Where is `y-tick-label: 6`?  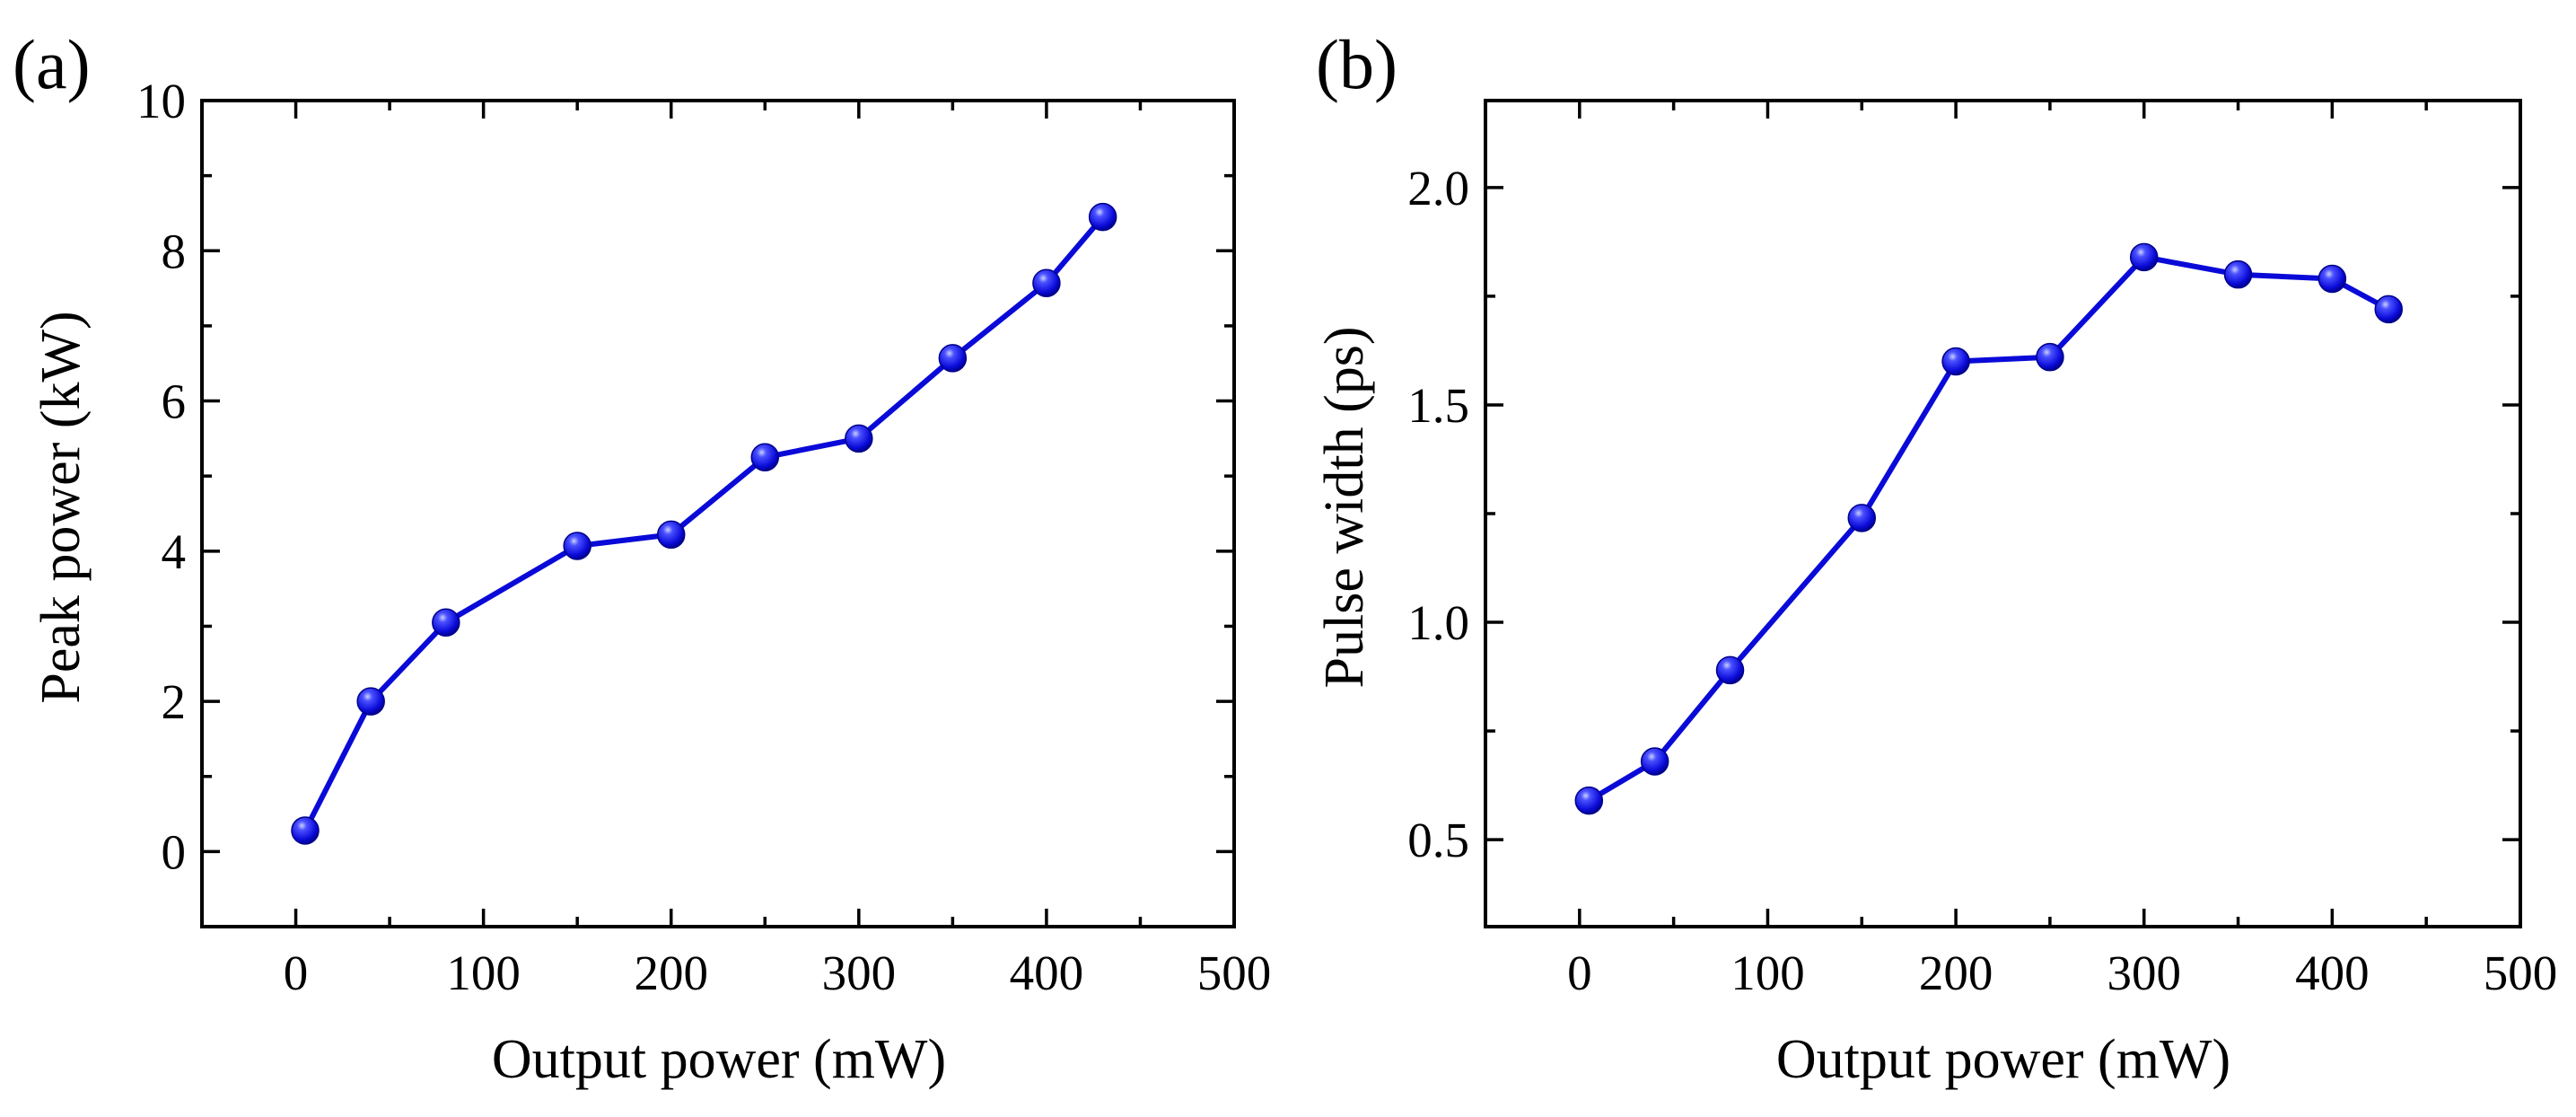
y-tick-label: 6 is located at coordinates (174, 401).